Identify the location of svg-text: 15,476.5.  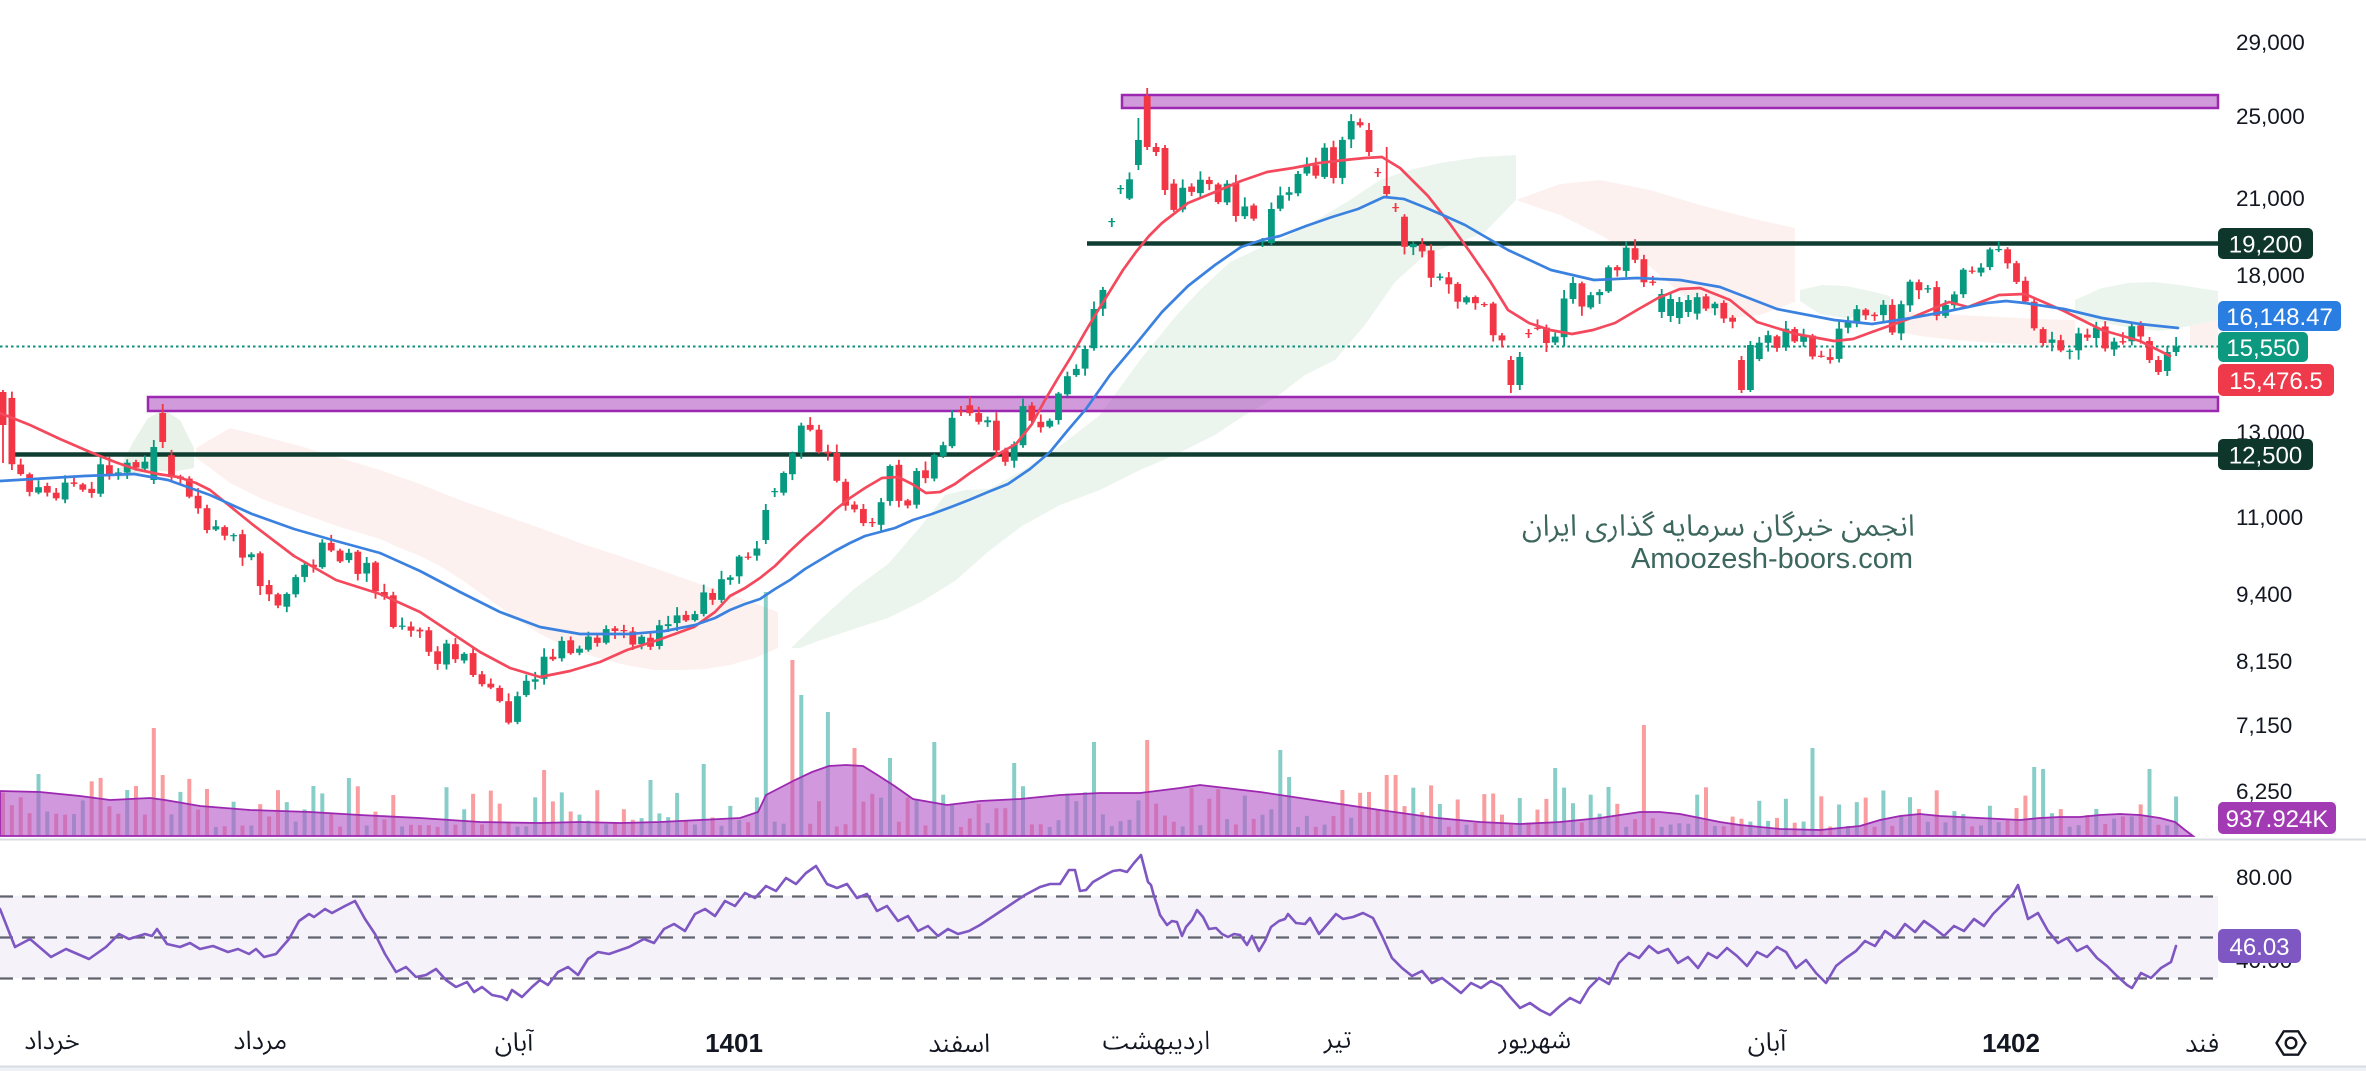
(2275, 381).